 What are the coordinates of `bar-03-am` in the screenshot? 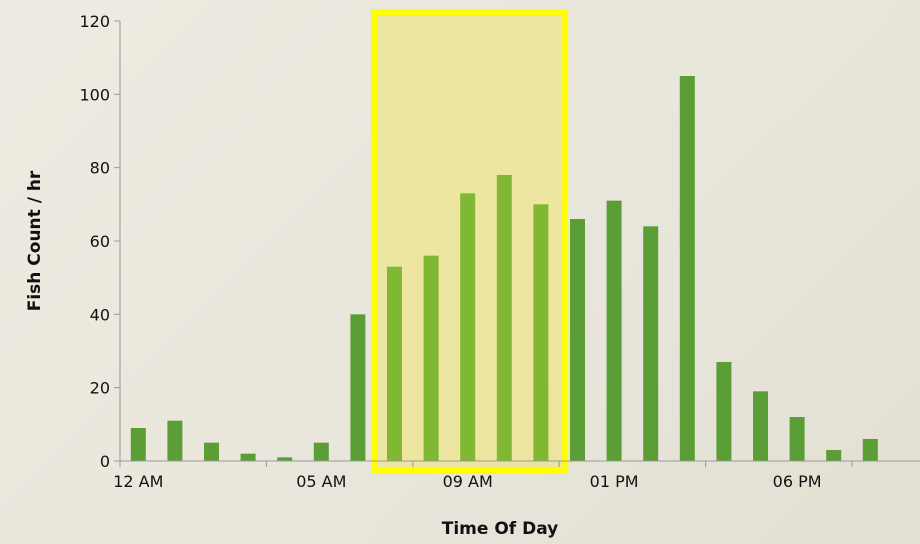 It's located at (248, 457).